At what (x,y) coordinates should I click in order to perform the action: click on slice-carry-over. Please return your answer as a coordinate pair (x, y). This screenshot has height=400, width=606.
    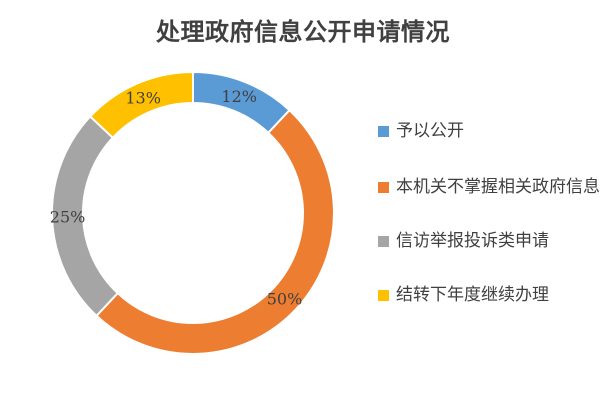
    Looking at the image, I should click on (141, 105).